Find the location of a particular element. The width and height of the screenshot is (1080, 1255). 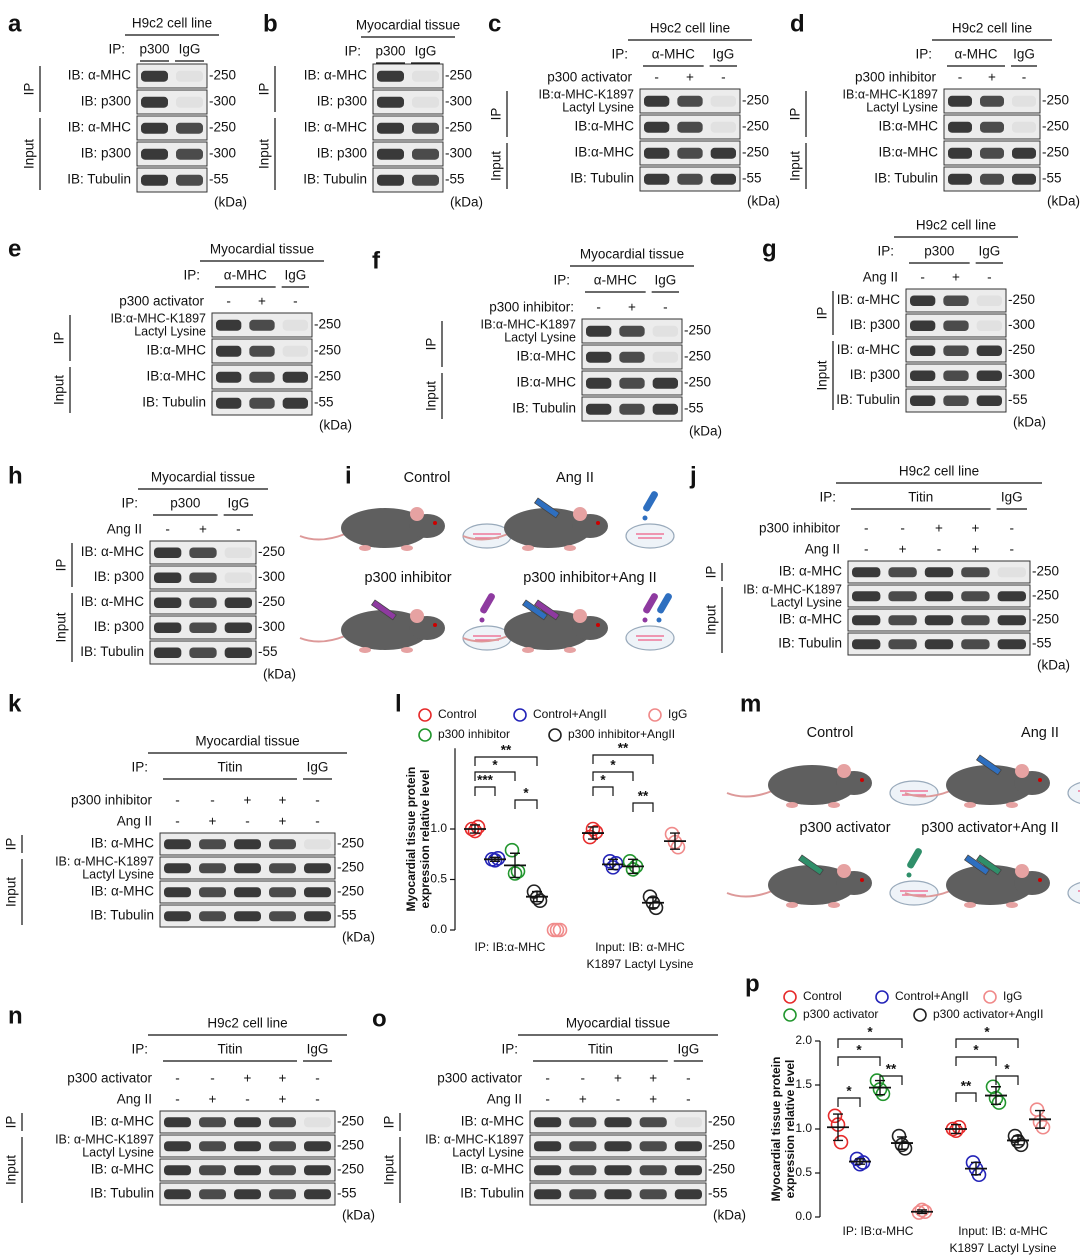

row-label: IB: α-MHC-K1897 is located at coordinates (474, 1139).